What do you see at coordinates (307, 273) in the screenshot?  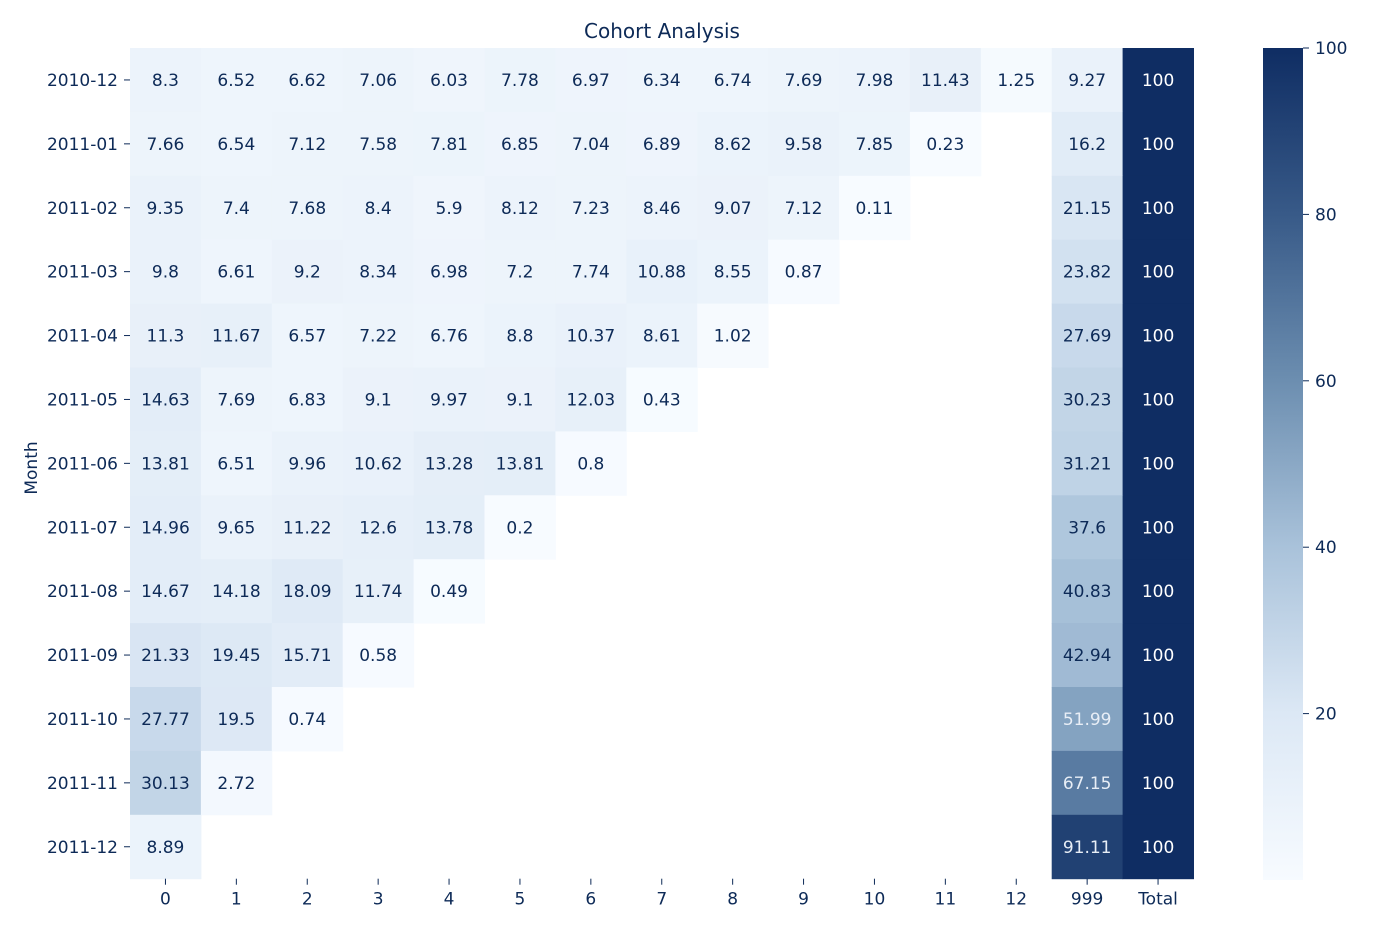 I see `heatmap-cell-label: 9.2` at bounding box center [307, 273].